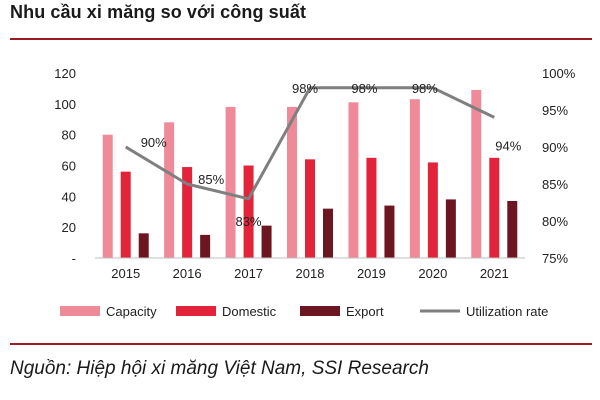 The image size is (600, 400). I want to click on left-axis-tick-label: 80, so click(69, 135).